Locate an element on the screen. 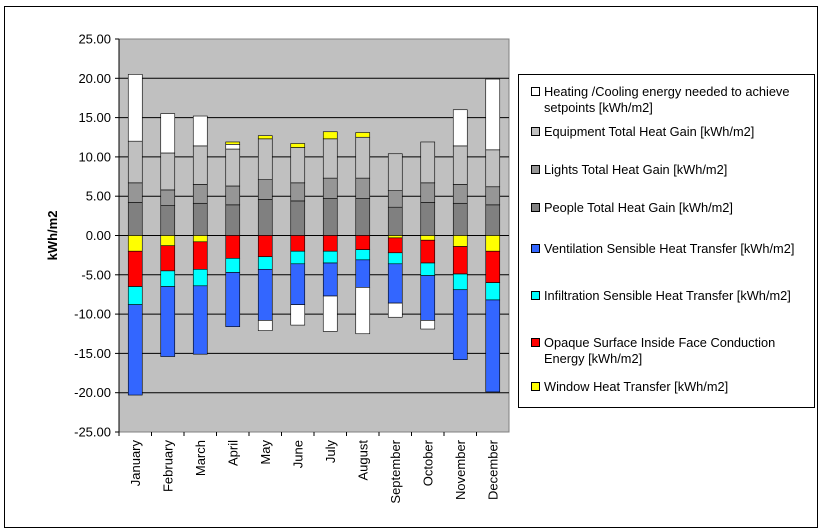 This screenshot has height=530, width=821. y-tick-label: 10.00 is located at coordinates (94, 156).